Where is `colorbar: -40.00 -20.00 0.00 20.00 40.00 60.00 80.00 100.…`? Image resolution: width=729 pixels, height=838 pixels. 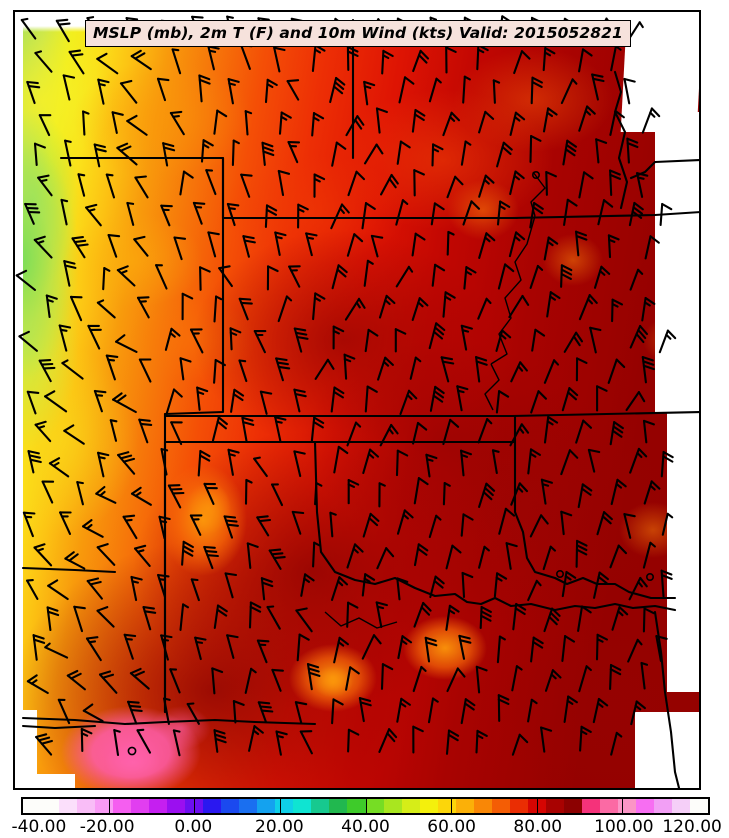 colorbar: -40.00 -20.00 0.00 20.00 40.00 60.00 80.00 100.… is located at coordinates (367, 817).